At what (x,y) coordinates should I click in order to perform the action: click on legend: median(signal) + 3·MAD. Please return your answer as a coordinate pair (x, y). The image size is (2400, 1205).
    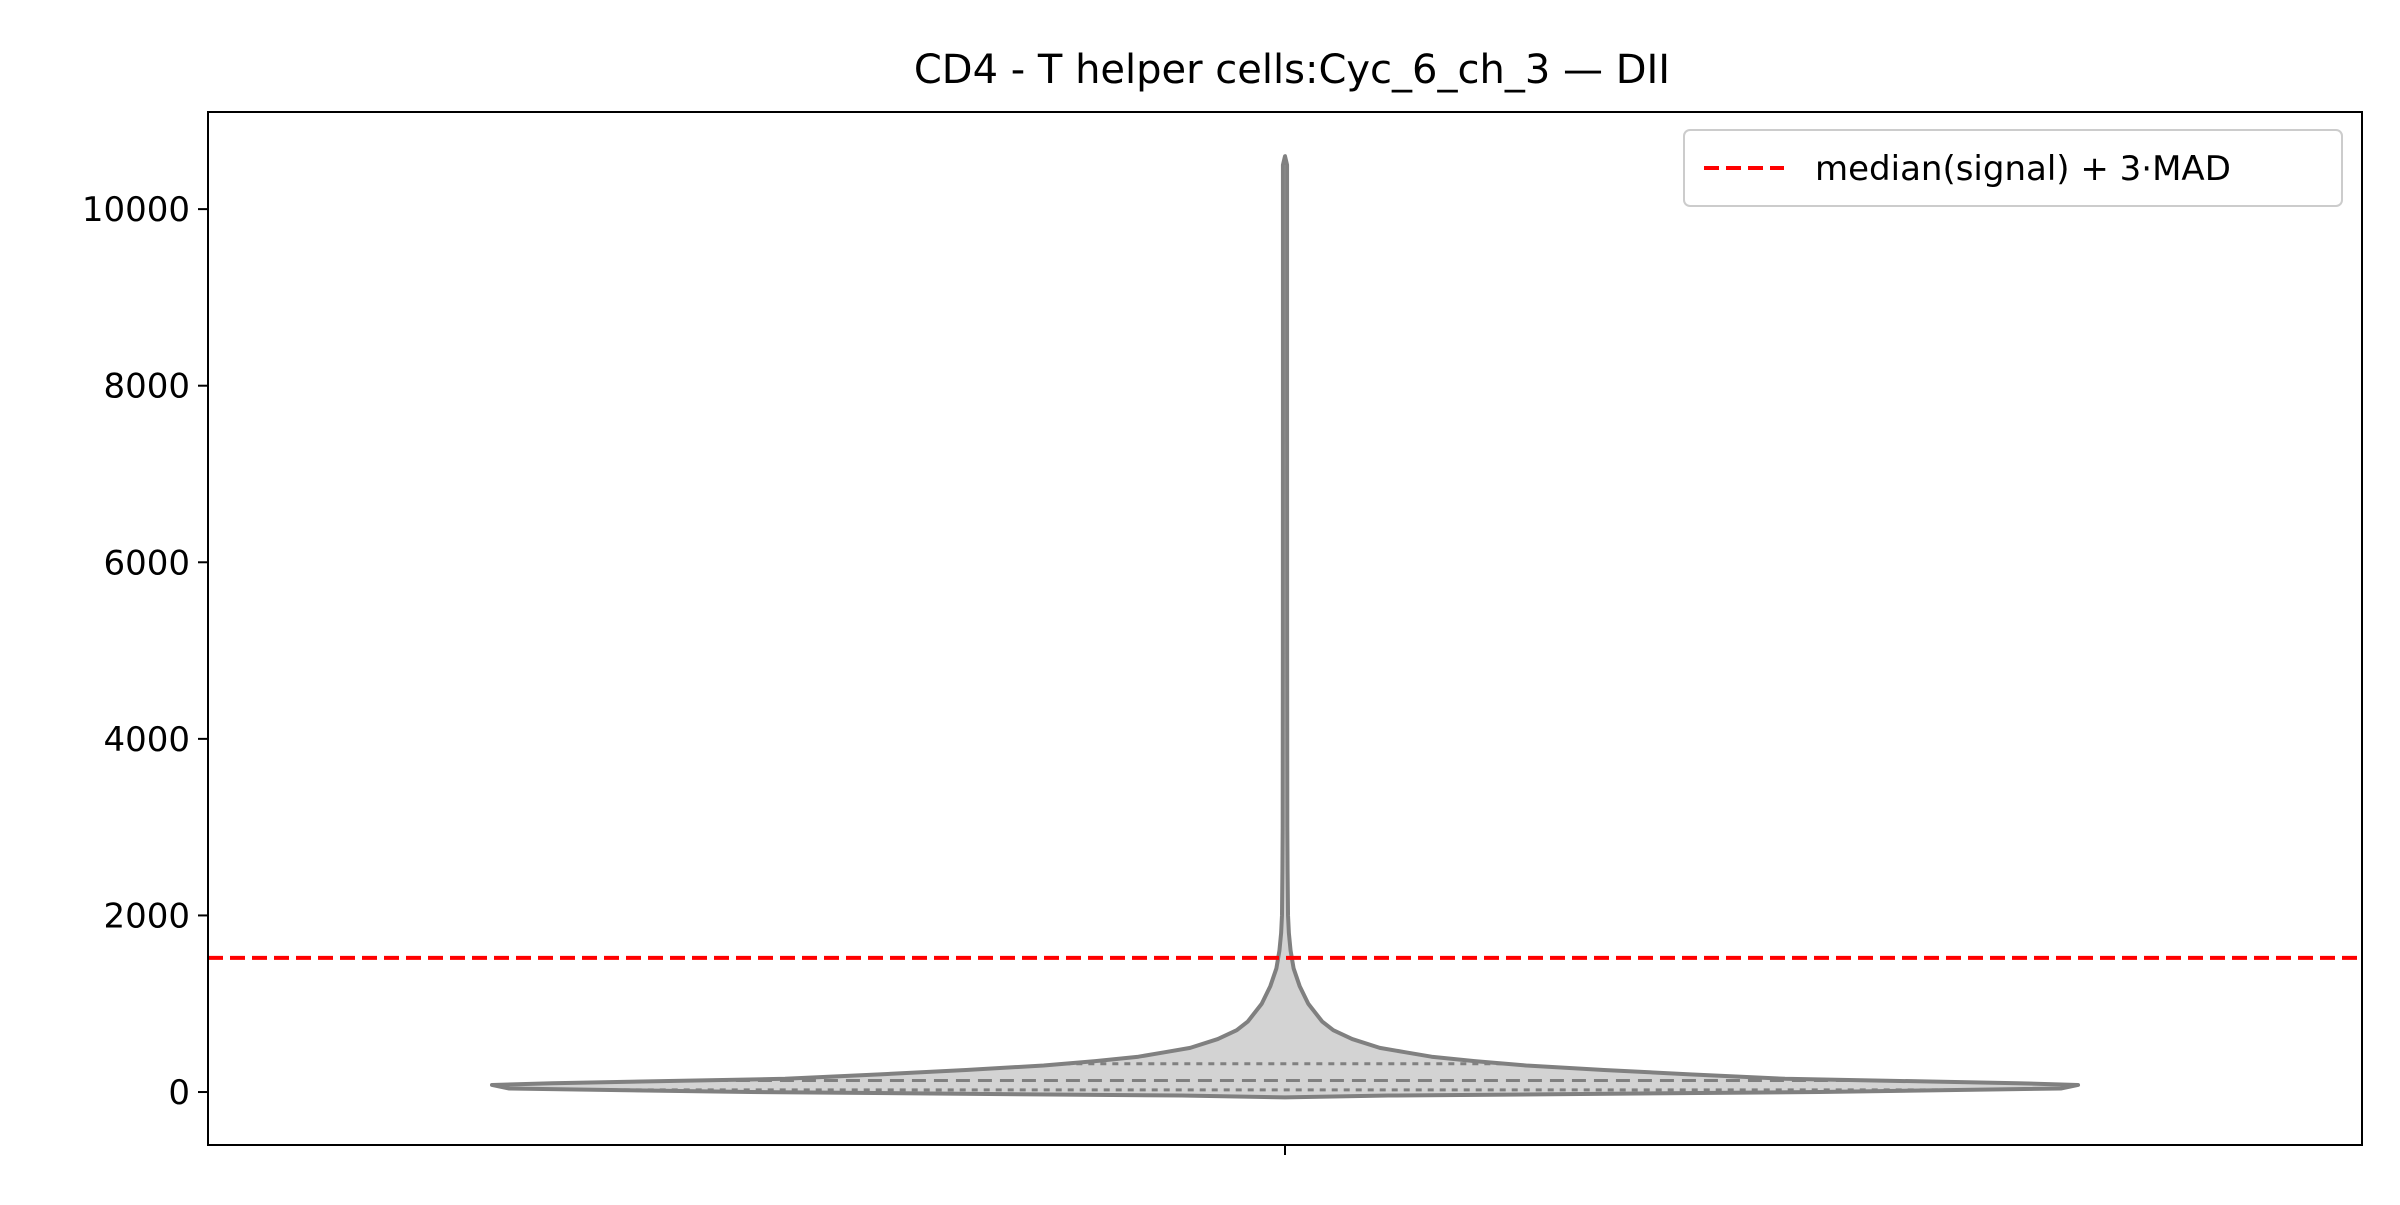
    Looking at the image, I should click on (2013, 168).